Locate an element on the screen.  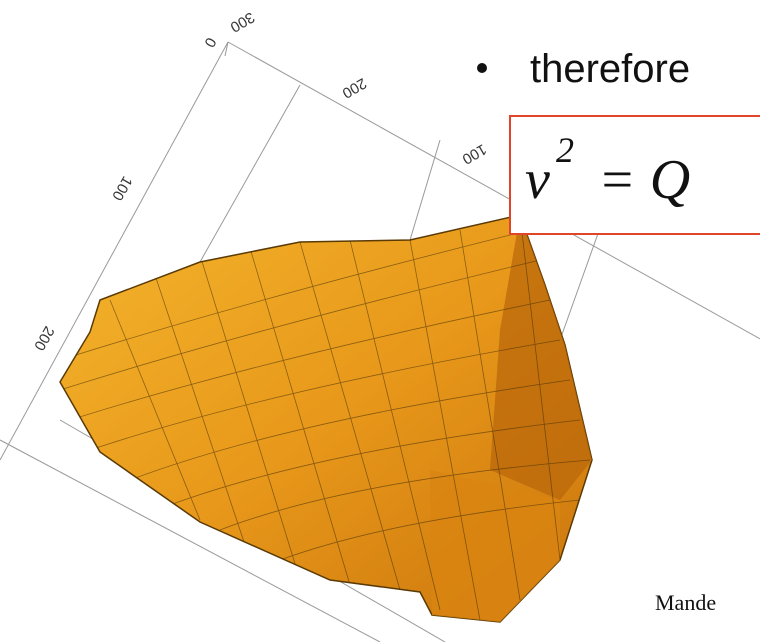
bullet-text: therefore is located at coordinates (610, 69).